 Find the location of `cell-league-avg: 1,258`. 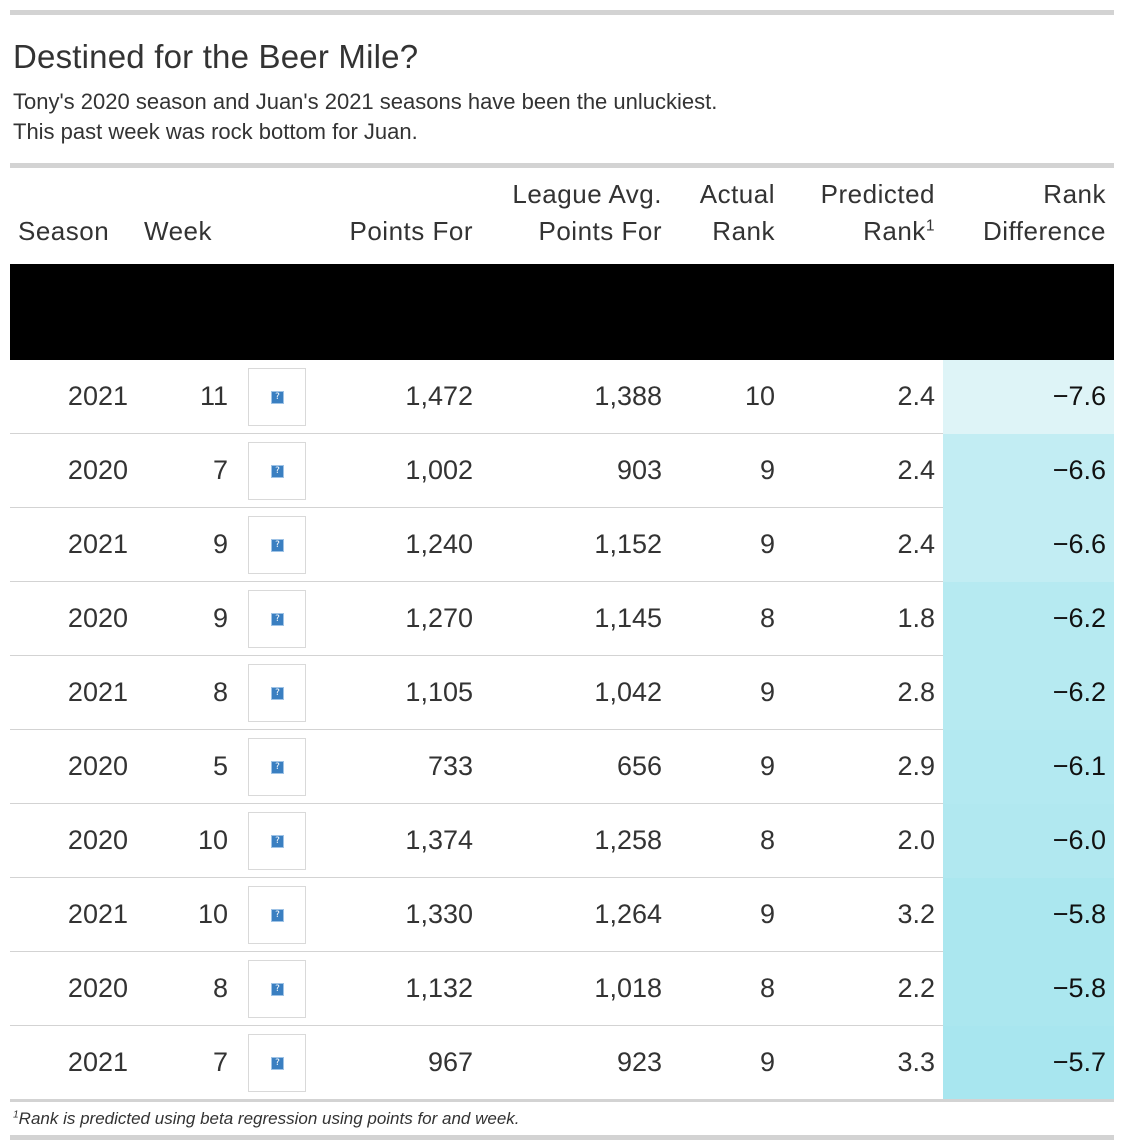

cell-league-avg: 1,258 is located at coordinates (575, 840).